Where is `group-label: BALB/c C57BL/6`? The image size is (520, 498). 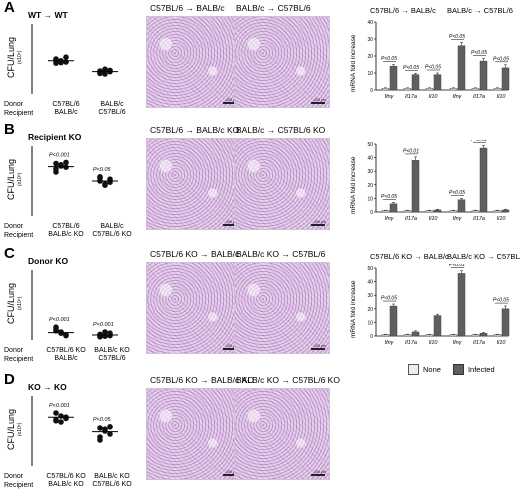 group-label: BALB/c C57BL/6 is located at coordinates (112, 109).